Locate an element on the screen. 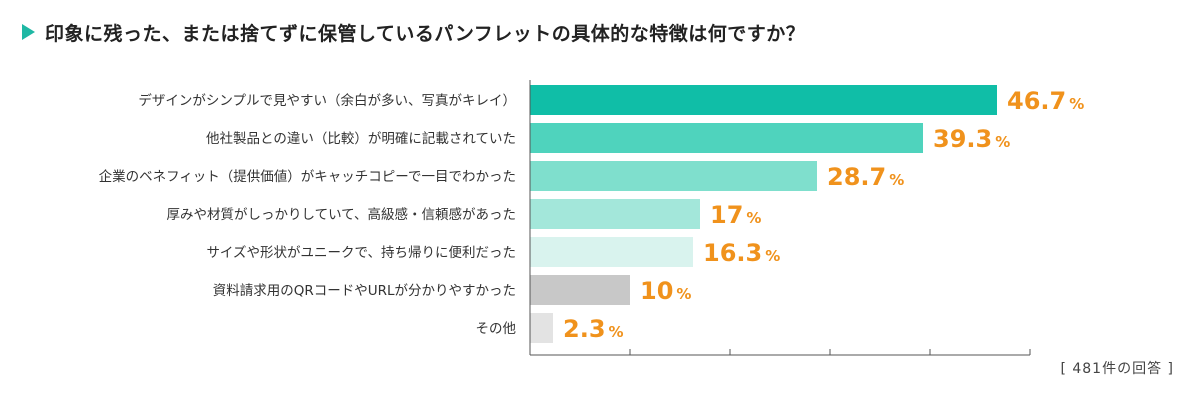 This screenshot has width=1200, height=400. value-label: 10% is located at coordinates (665, 291).